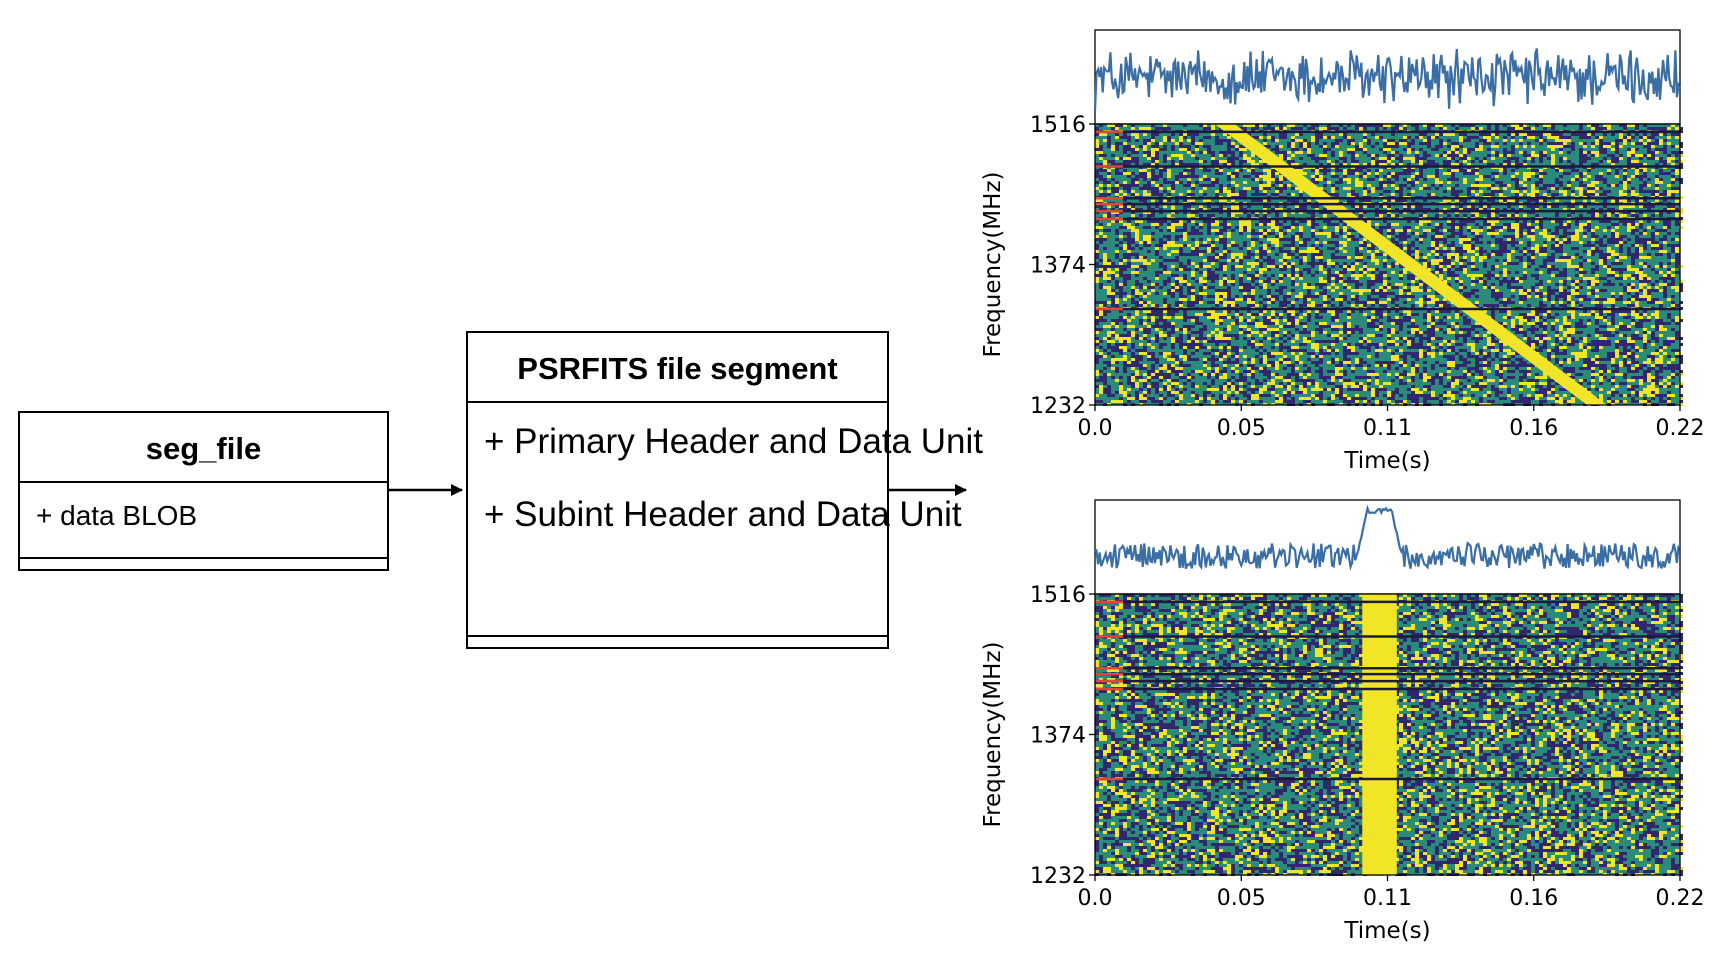 This screenshot has height=960, width=1721. I want to click on seg-file-title: seg_file, so click(203, 448).